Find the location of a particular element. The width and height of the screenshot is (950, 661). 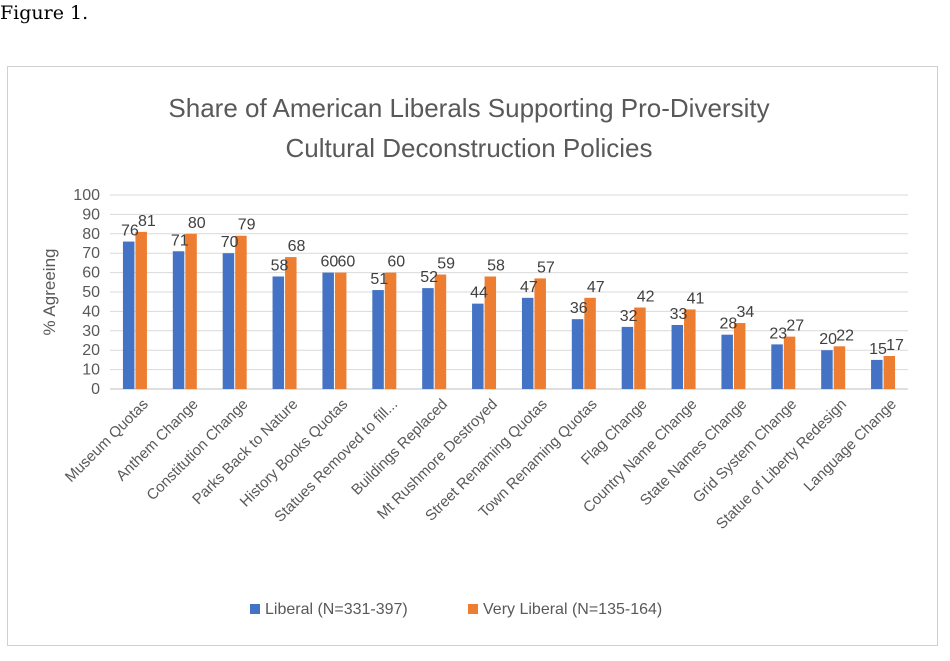

data-label: 79 is located at coordinates (247, 225).